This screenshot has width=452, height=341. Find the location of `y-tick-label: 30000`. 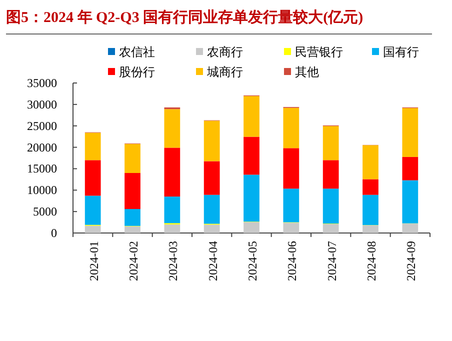

y-tick-label: 30000 is located at coordinates (42, 104).